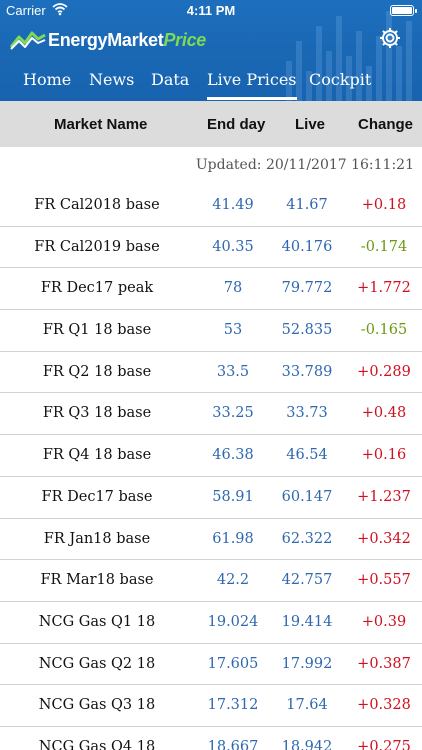 This screenshot has width=422, height=750. Describe the element at coordinates (97, 246) in the screenshot. I see `market-name: FR Cal2019 base` at that location.